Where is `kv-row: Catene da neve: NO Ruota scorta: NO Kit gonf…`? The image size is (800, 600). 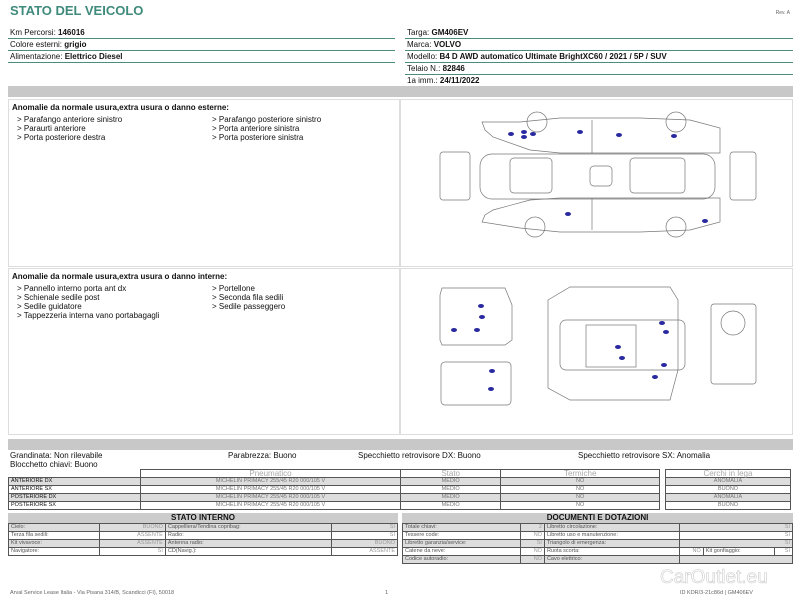
kv-row: Catene da neve: NO Ruota scorta: NO Kit gonf… is located at coordinates (597, 551).